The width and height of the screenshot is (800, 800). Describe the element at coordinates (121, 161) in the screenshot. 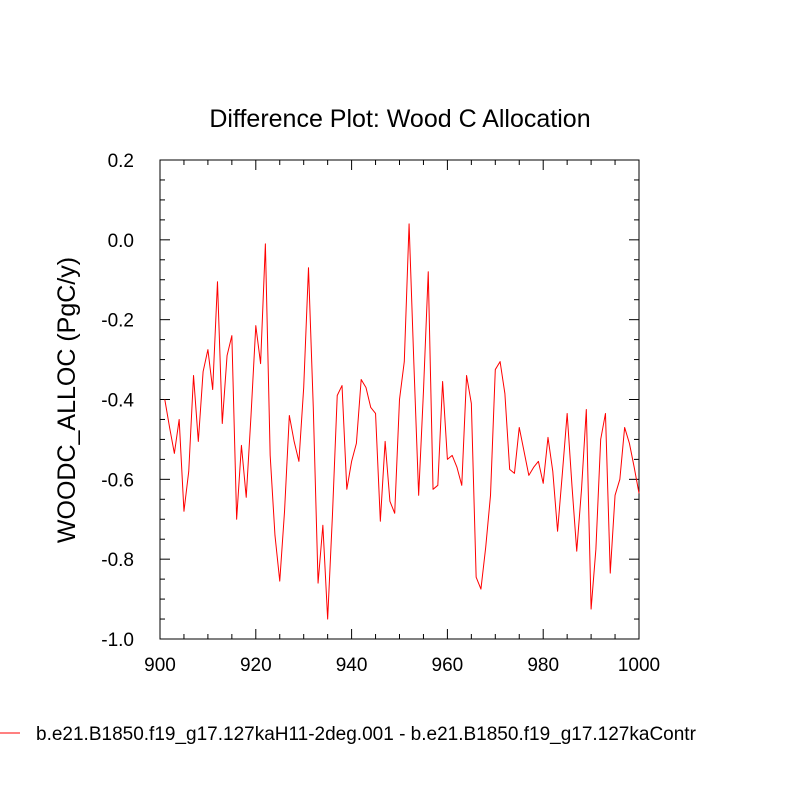

I see `y-tick-label: 0.2` at that location.